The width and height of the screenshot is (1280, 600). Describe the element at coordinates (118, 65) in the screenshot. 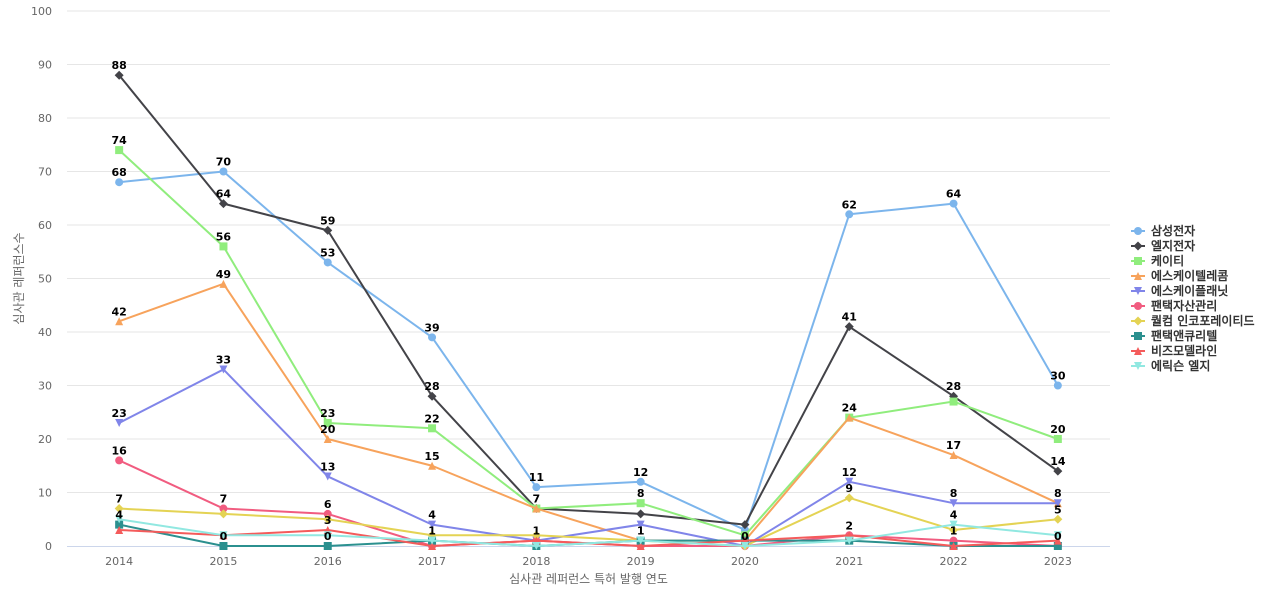

I see `data-label: 88` at that location.